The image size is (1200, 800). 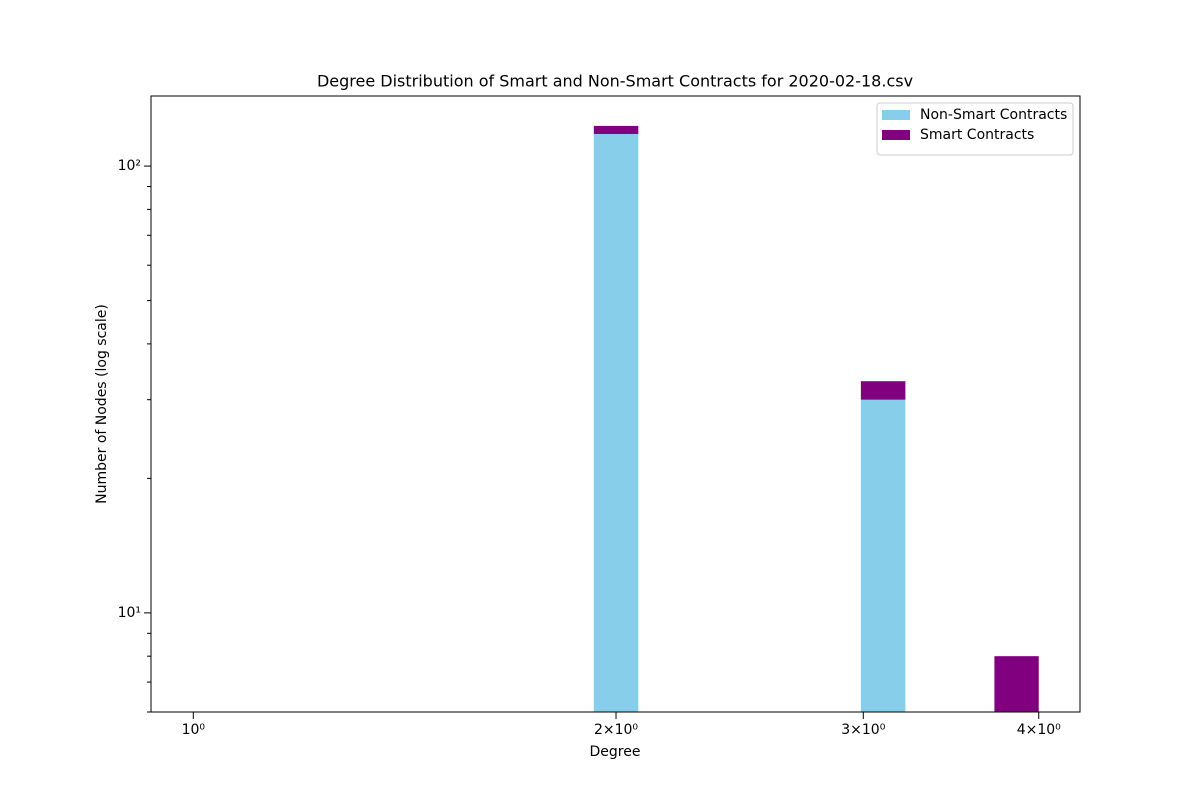 I want to click on x-tick-label: 3×10⁰, so click(x=863, y=730).